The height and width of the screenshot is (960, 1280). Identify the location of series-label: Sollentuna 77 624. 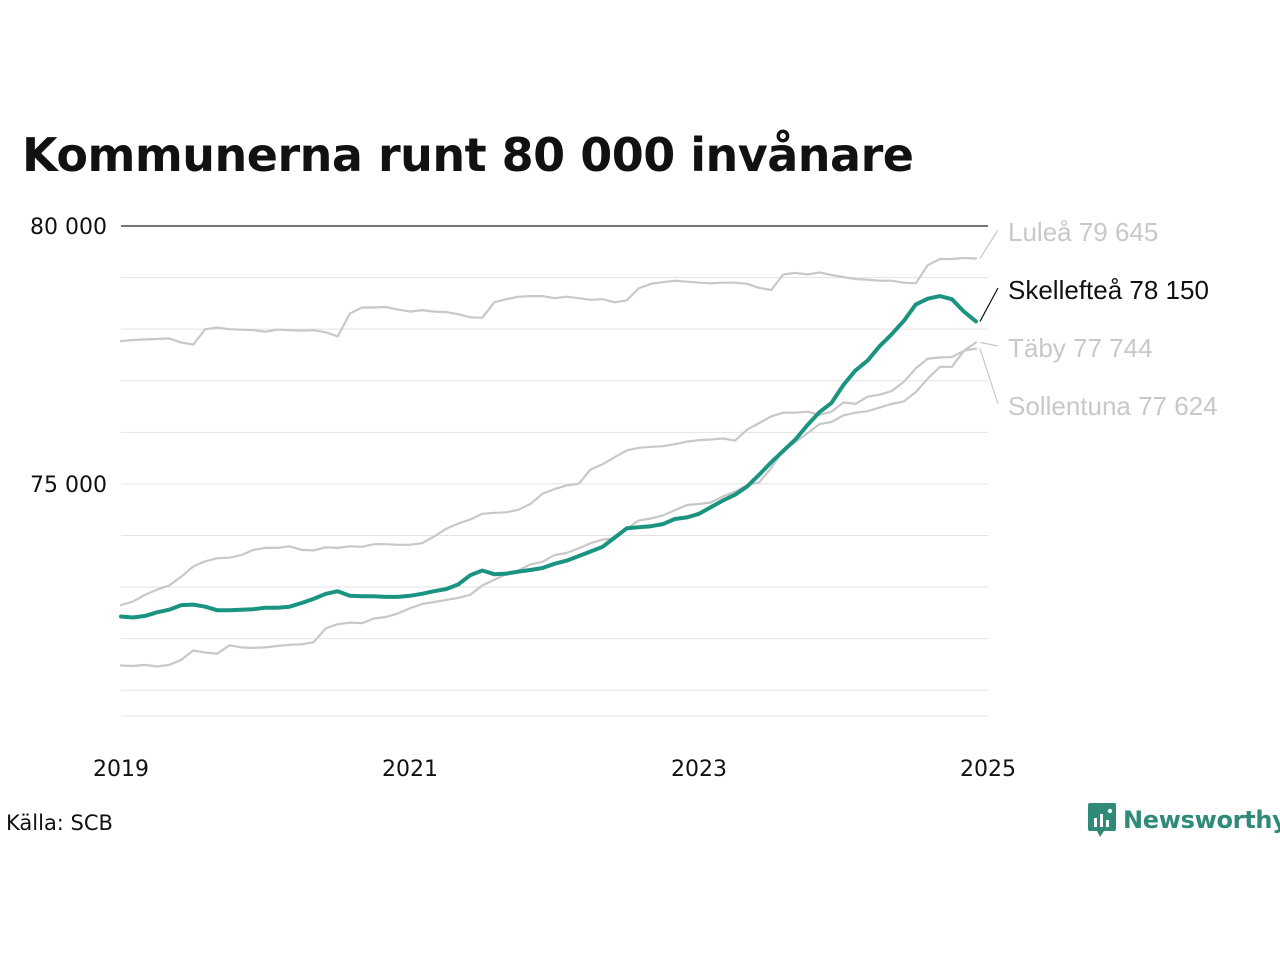
(1113, 406).